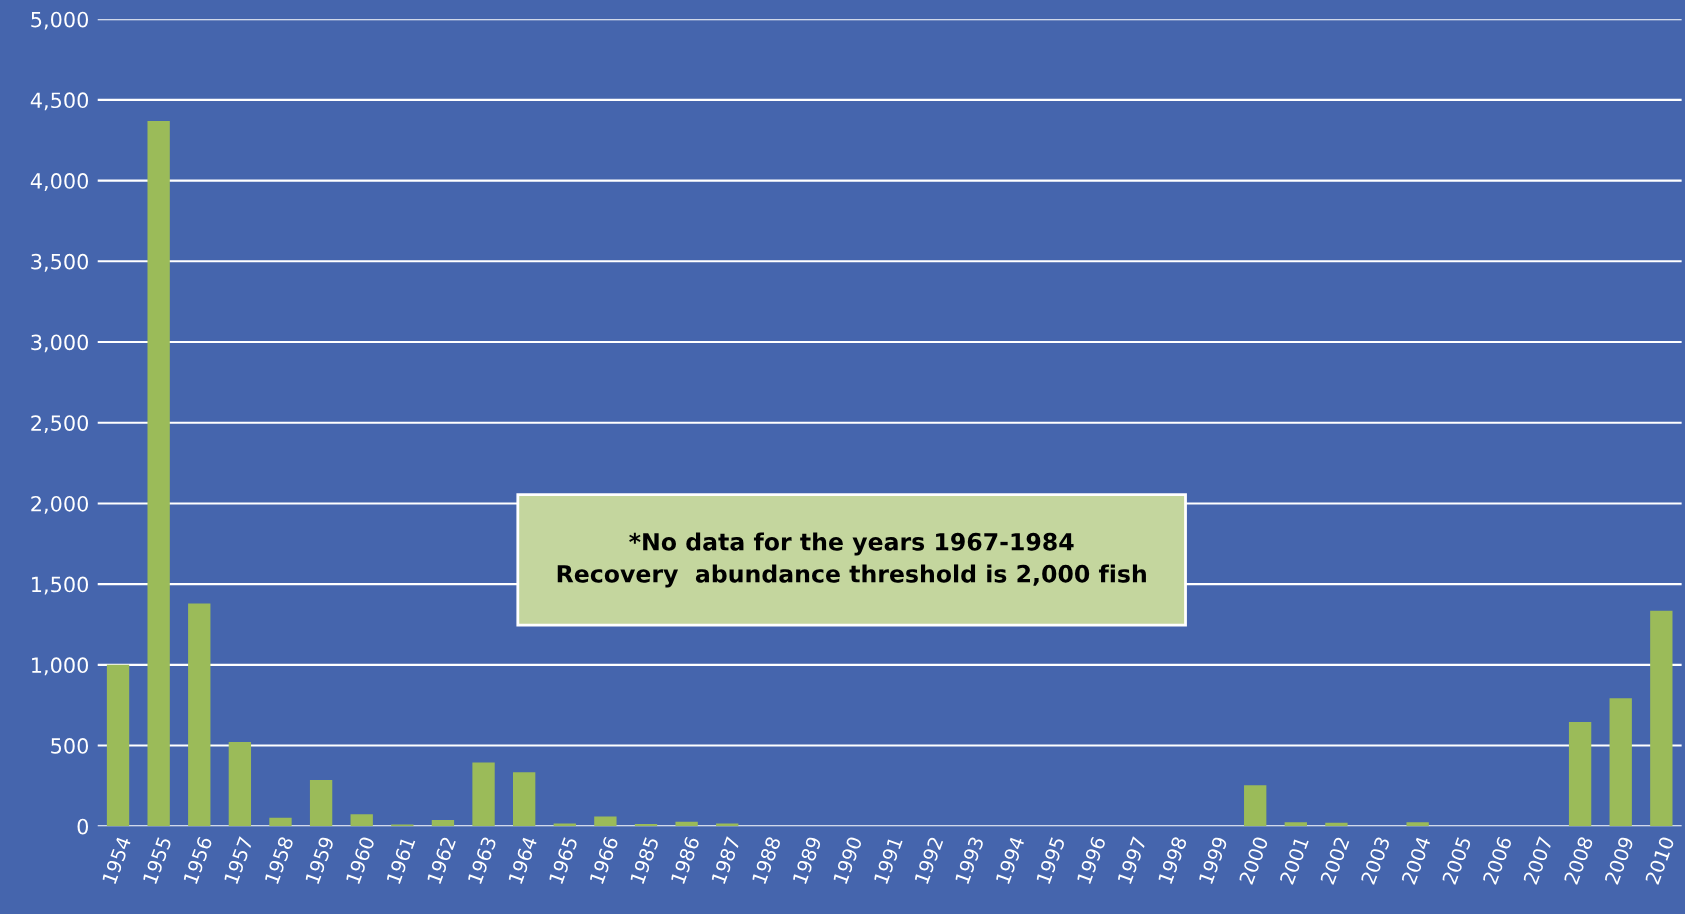 The image size is (1685, 914). What do you see at coordinates (888, 860) in the screenshot?
I see `x-tick-label: 1991` at bounding box center [888, 860].